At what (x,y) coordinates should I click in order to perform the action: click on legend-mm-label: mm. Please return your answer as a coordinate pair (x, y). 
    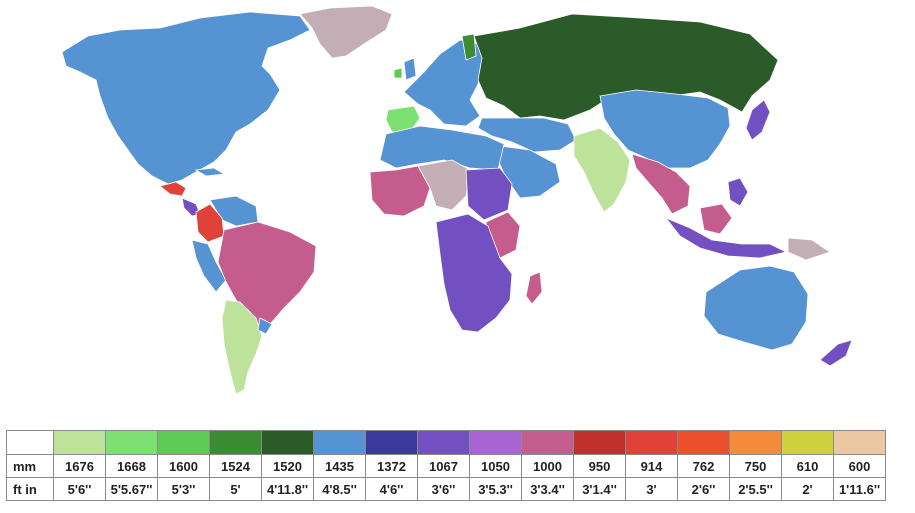
    Looking at the image, I should click on (30, 466).